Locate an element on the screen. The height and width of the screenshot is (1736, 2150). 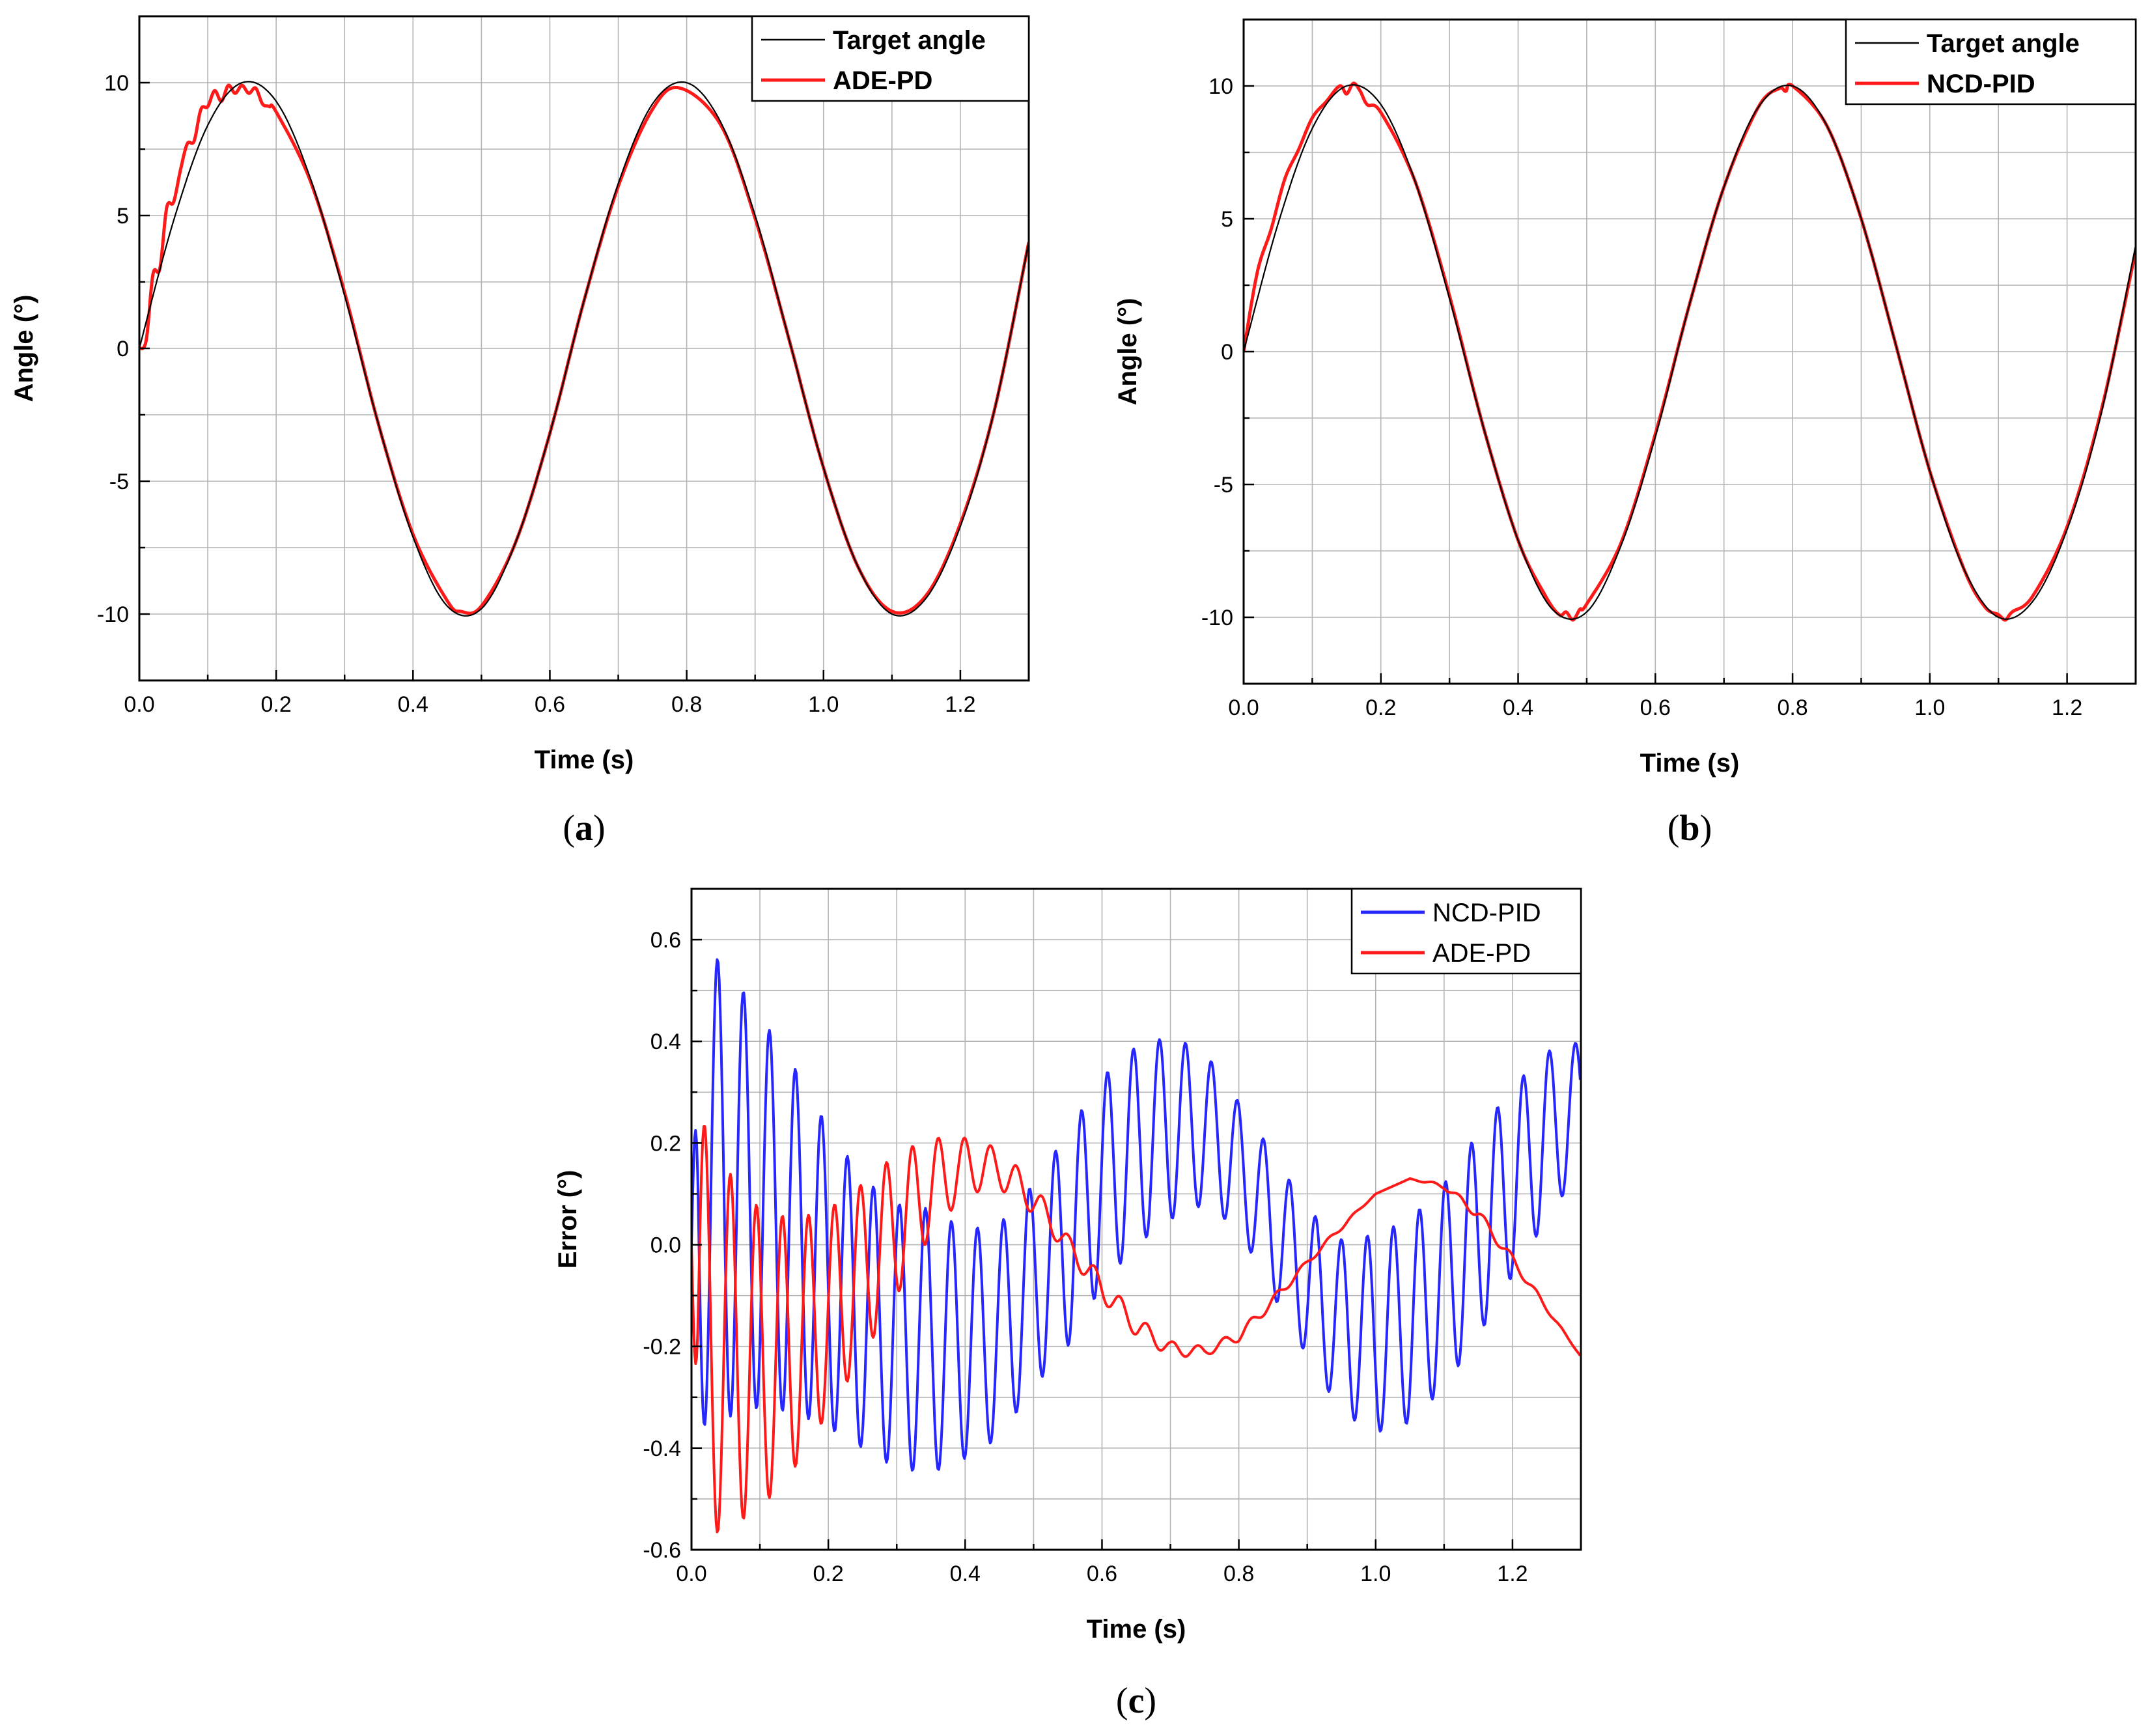
panel-letter: a is located at coordinates (584, 828).